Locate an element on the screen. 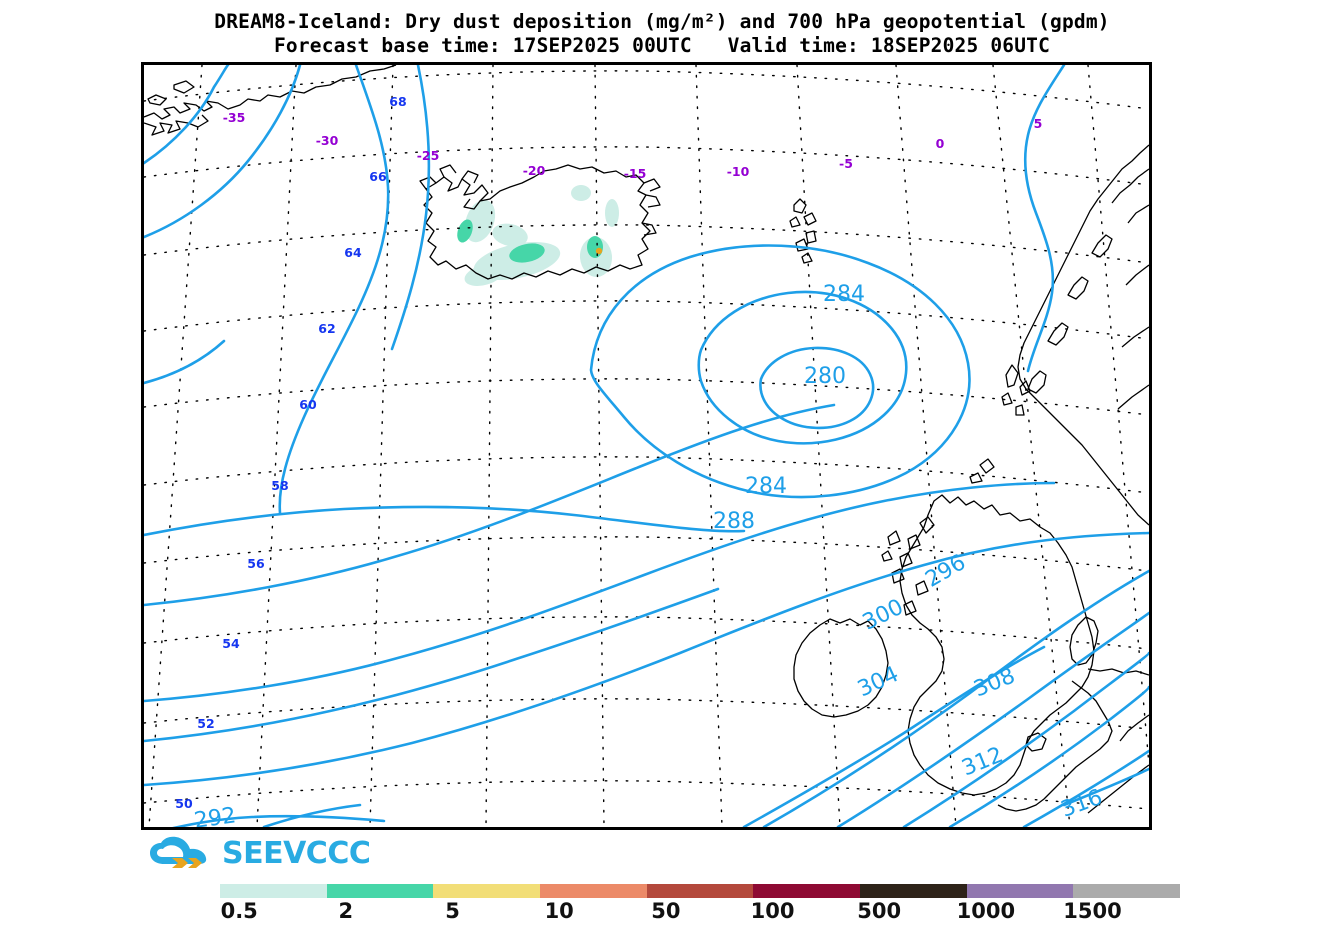 This screenshot has height=925, width=1324. svg-text: 62 is located at coordinates (326, 328).